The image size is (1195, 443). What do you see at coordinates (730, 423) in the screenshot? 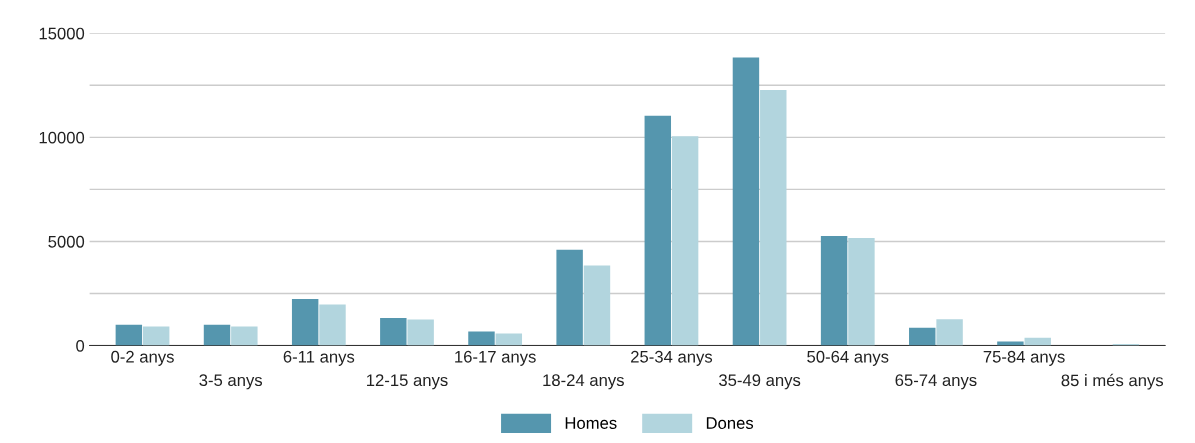
I see `legend-label: Dones` at bounding box center [730, 423].